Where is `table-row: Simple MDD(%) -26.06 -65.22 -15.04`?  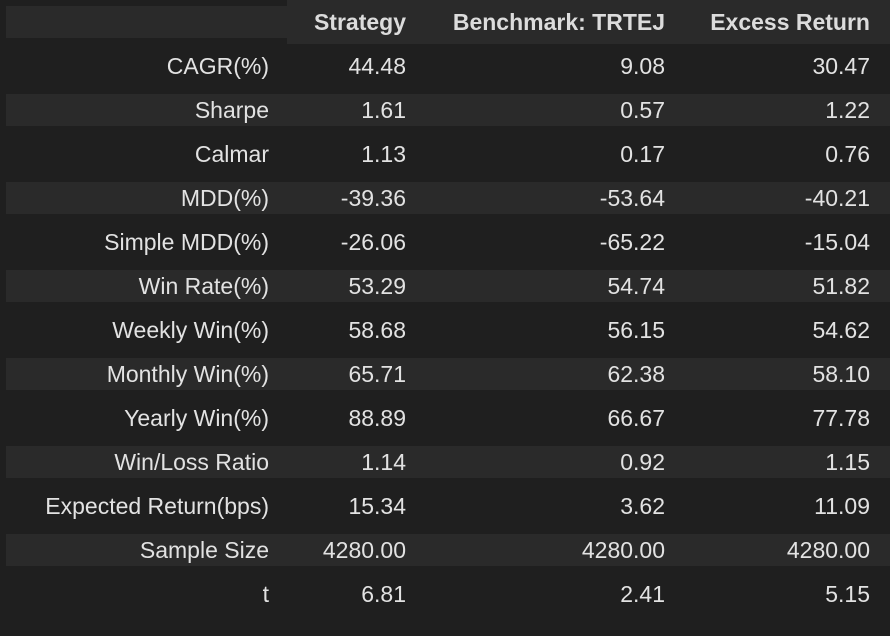
table-row: Simple MDD(%) -26.06 -65.22 -15.04 is located at coordinates (445, 242).